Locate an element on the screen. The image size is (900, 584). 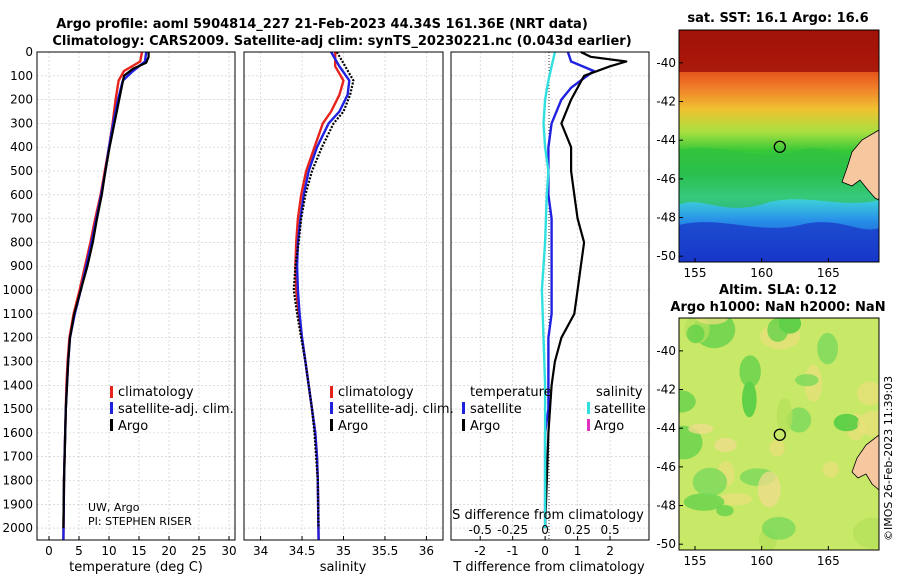
argo-position-marker is located at coordinates (779, 146).